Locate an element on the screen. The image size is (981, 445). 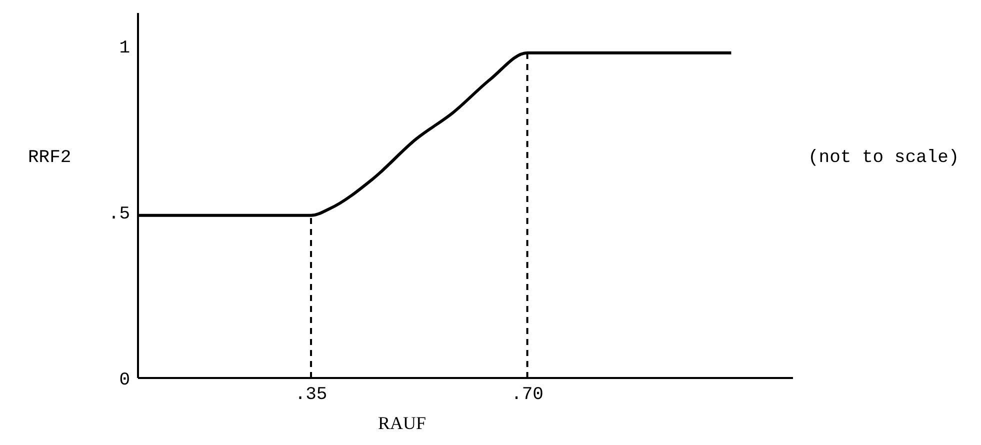
y-tick-label: 1 is located at coordinates (124, 48).